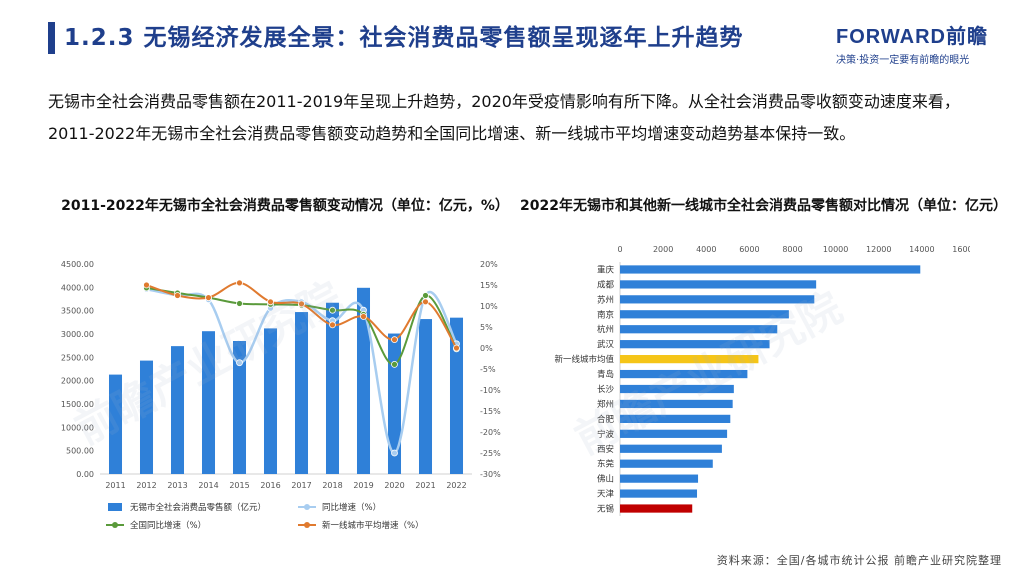 This screenshot has width=1024, height=576. I want to click on y-tick-label: 1500.00, so click(77, 404).